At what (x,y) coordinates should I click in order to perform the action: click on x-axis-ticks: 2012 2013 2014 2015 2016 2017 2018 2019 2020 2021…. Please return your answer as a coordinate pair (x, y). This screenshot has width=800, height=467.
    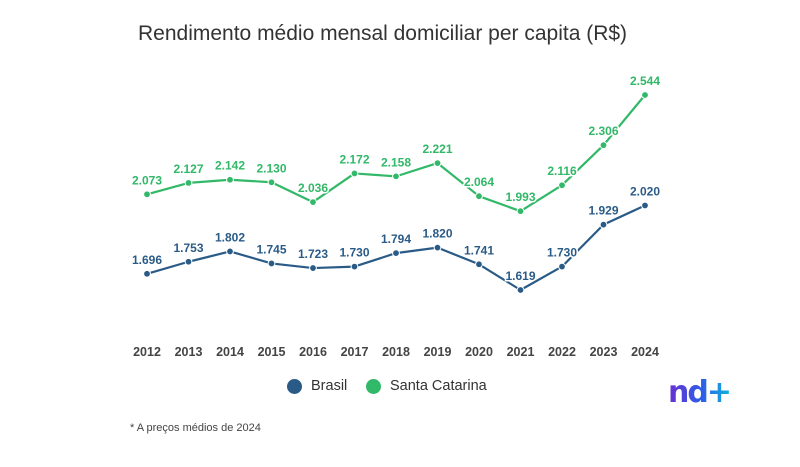
    Looking at the image, I should click on (396, 352).